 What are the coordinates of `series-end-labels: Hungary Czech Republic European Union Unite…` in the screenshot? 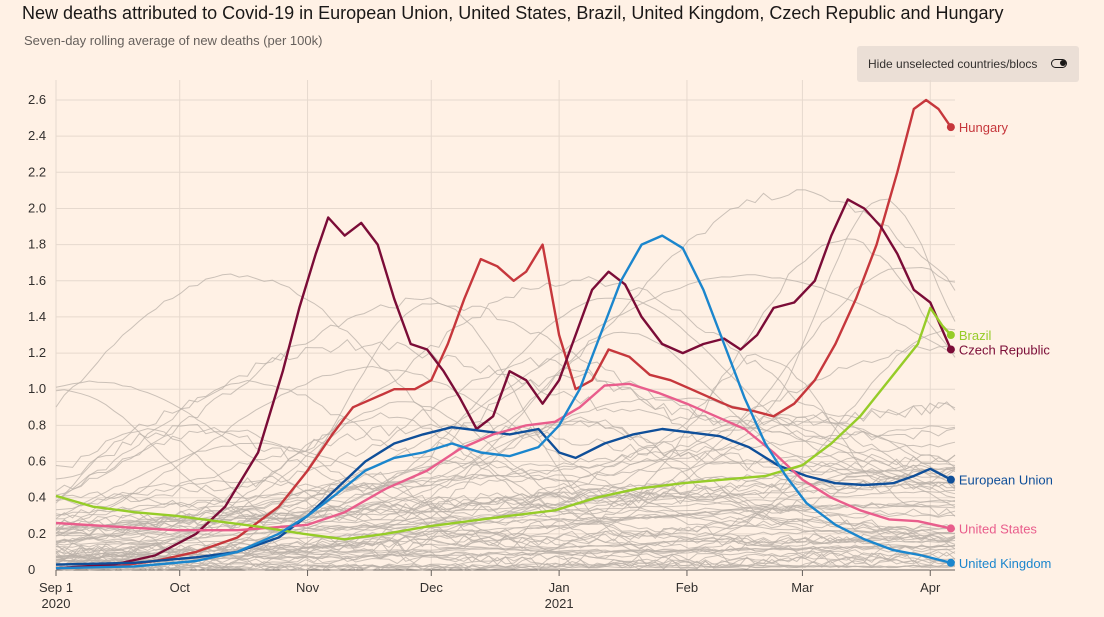 It's located at (999, 345).